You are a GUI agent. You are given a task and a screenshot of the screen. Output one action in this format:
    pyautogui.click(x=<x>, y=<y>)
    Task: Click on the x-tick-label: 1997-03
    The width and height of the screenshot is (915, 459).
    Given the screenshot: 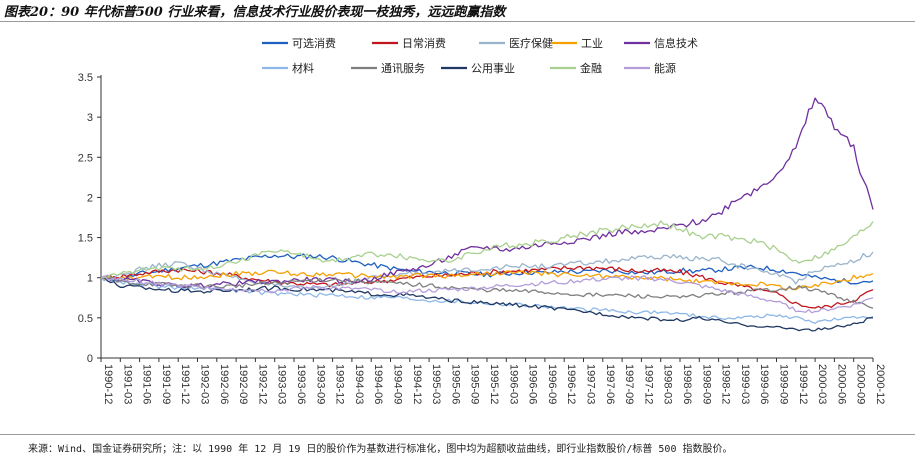 What is the action you would take?
    pyautogui.click(x=591, y=384)
    